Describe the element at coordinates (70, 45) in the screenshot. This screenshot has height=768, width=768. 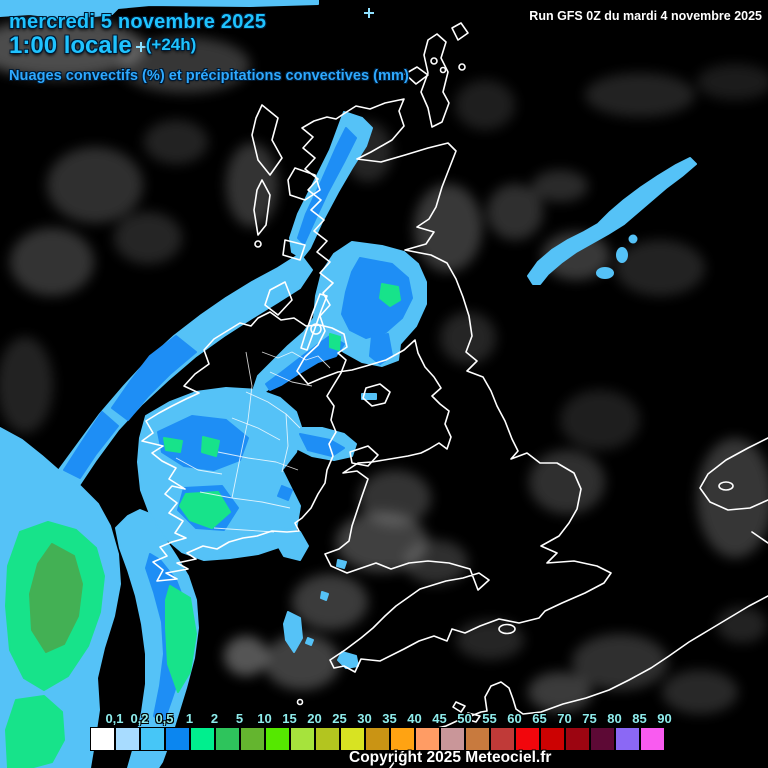
I see `time-label: 1:00 locale` at that location.